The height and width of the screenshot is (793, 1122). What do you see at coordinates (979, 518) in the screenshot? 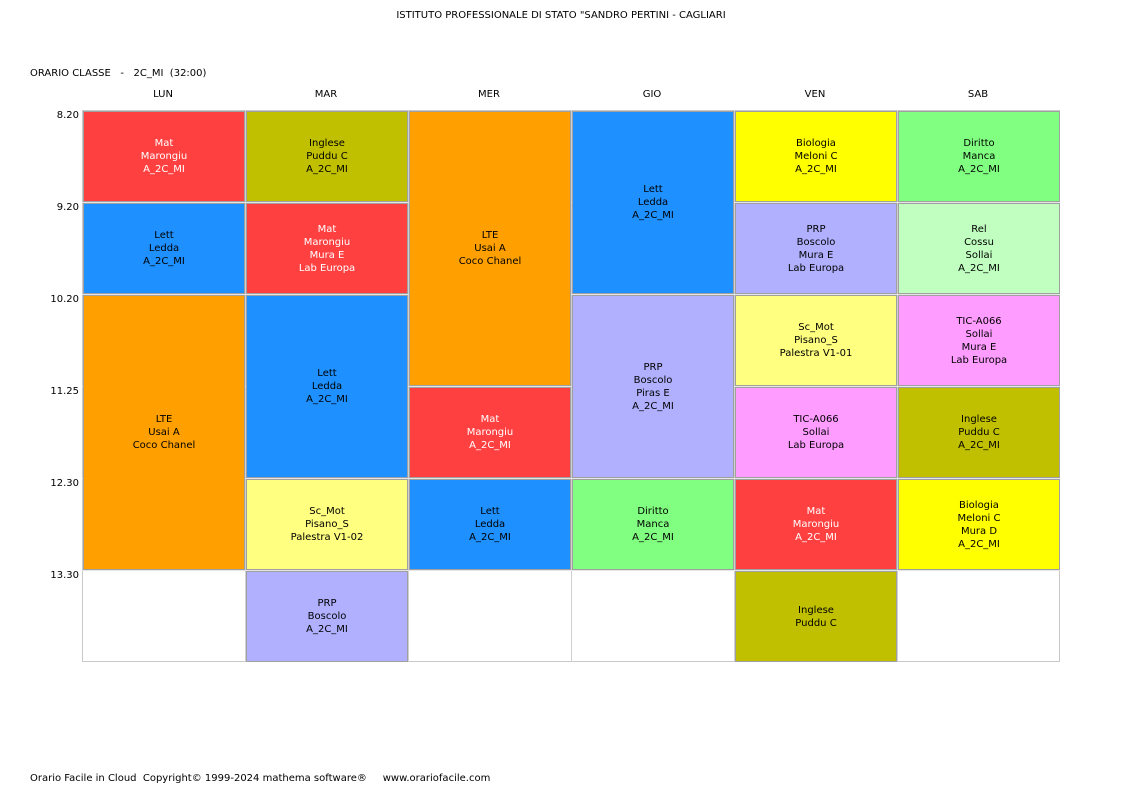
I see `lesson-detail: Meloni C` at bounding box center [979, 518].